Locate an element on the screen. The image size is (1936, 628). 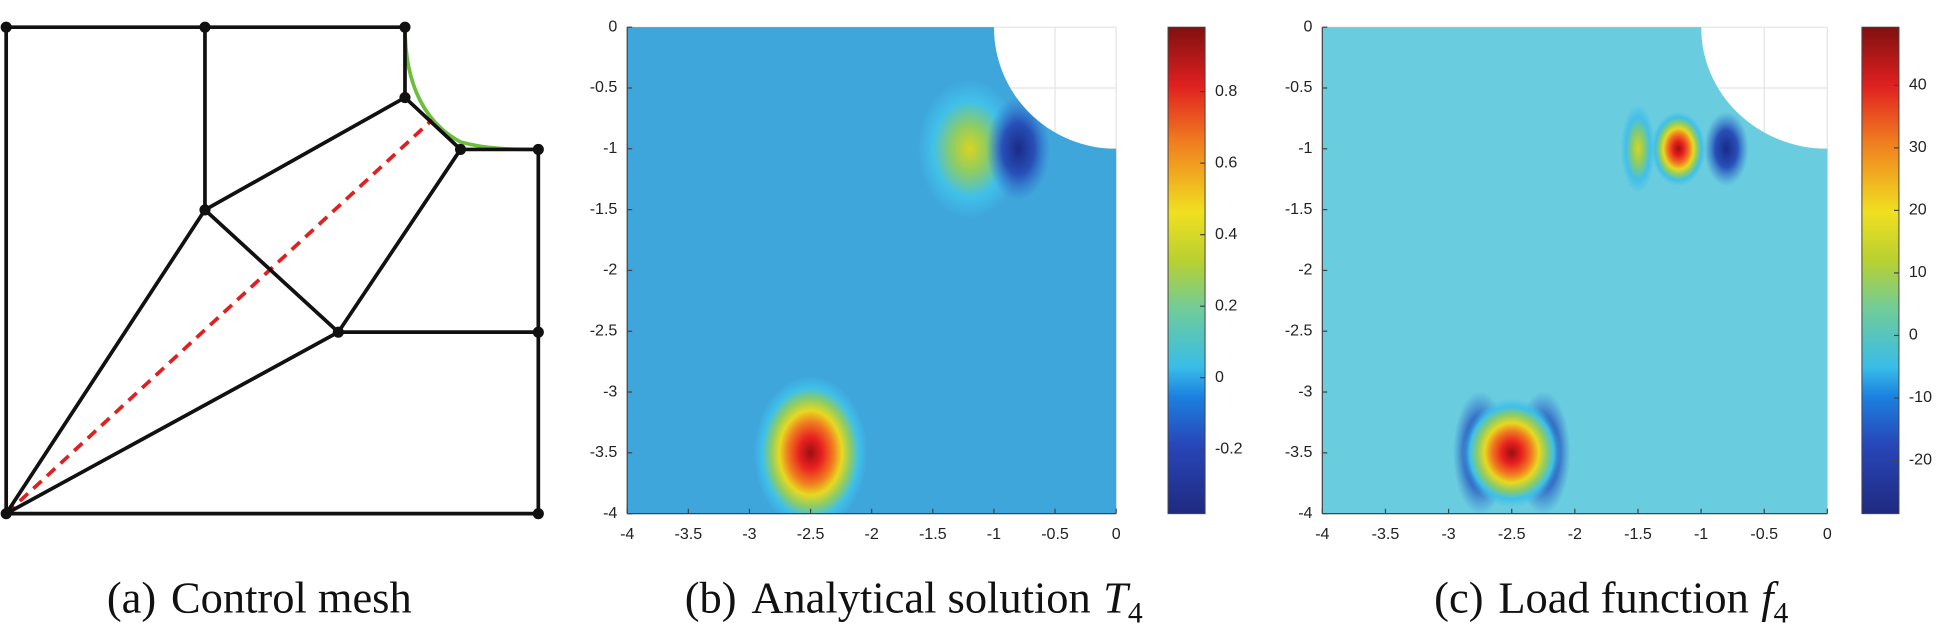
colorbar-tick-label: 0.8 is located at coordinates (1226, 91).